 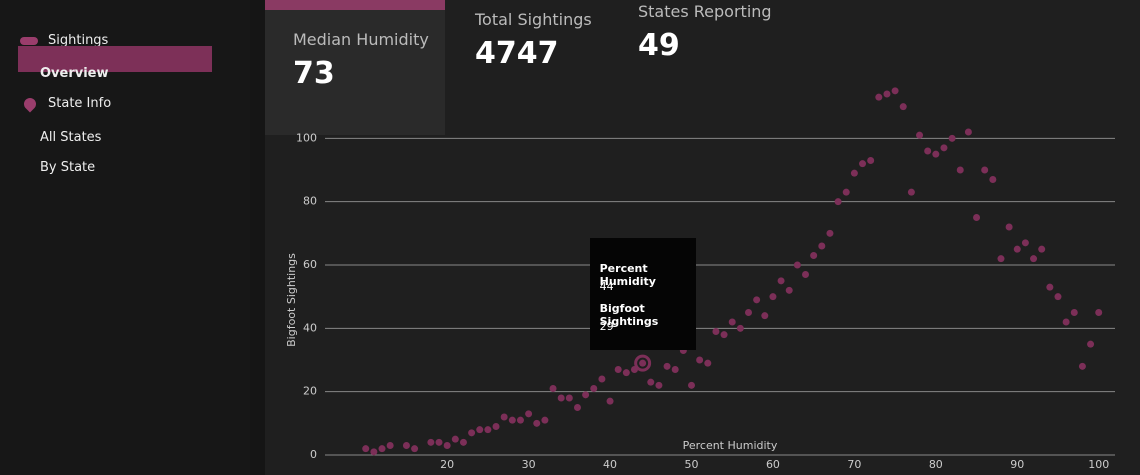 I want to click on y-tick-label: 20, so click(x=310, y=391).